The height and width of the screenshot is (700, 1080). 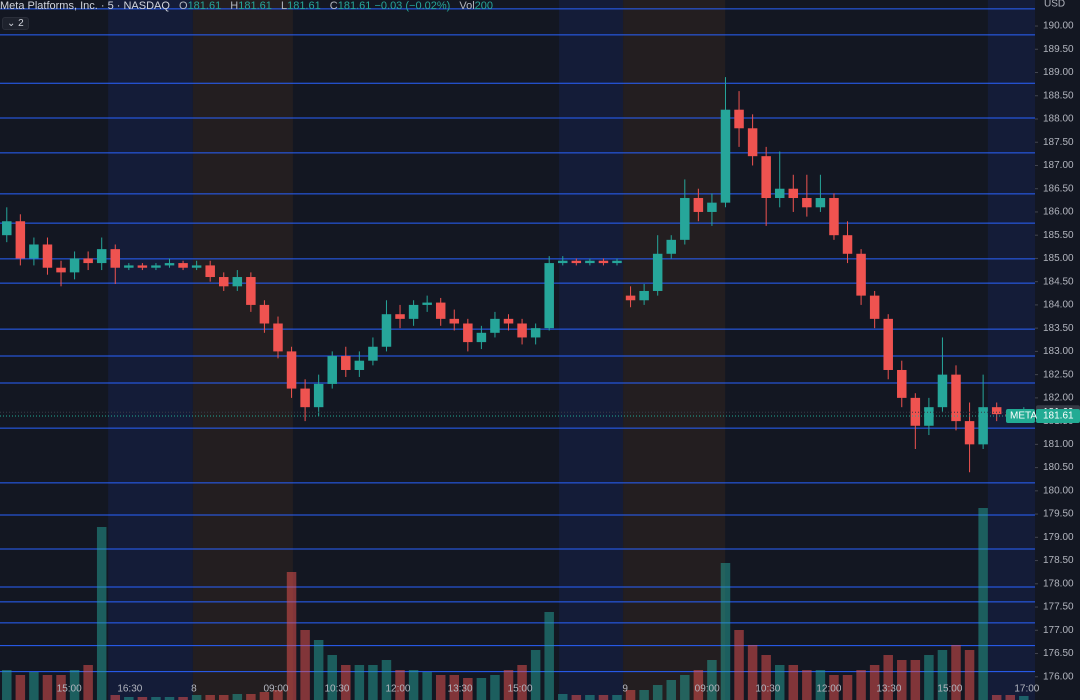 What do you see at coordinates (1058, 119) in the screenshot?
I see `y-tick-label: 188.00` at bounding box center [1058, 119].